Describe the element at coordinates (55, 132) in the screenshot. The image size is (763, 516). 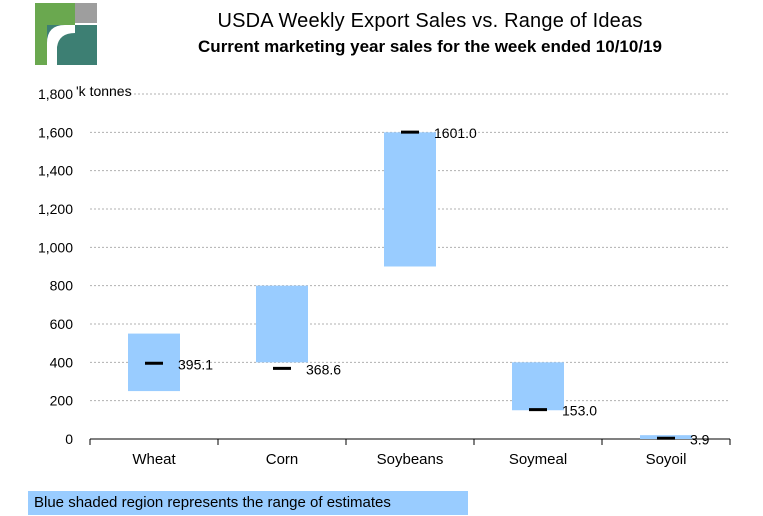
I see `y-tick-label: 1,600` at that location.